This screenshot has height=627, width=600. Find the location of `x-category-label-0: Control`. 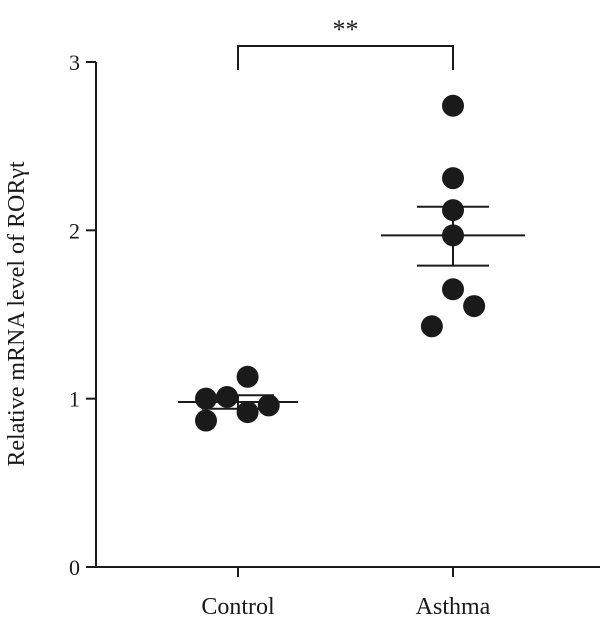

x-category-label-0: Control is located at coordinates (238, 607).